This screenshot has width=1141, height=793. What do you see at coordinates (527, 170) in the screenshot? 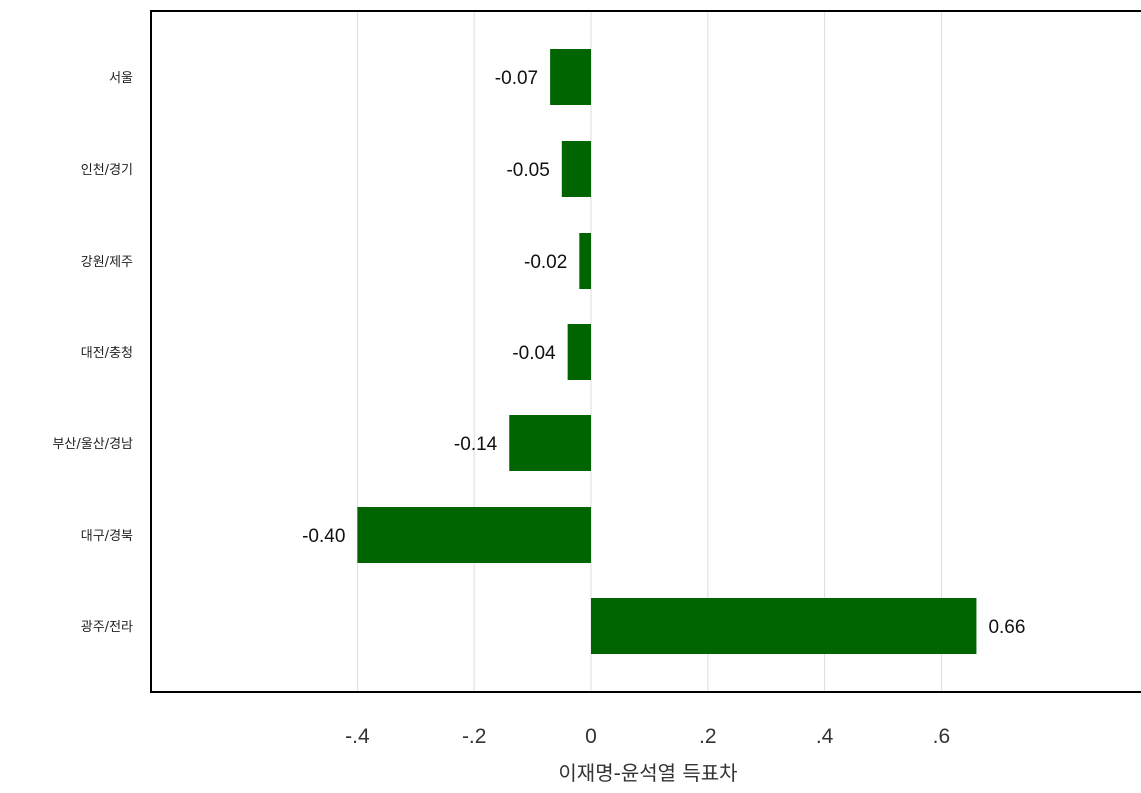
I see `value-label: -0.05` at bounding box center [527, 170].